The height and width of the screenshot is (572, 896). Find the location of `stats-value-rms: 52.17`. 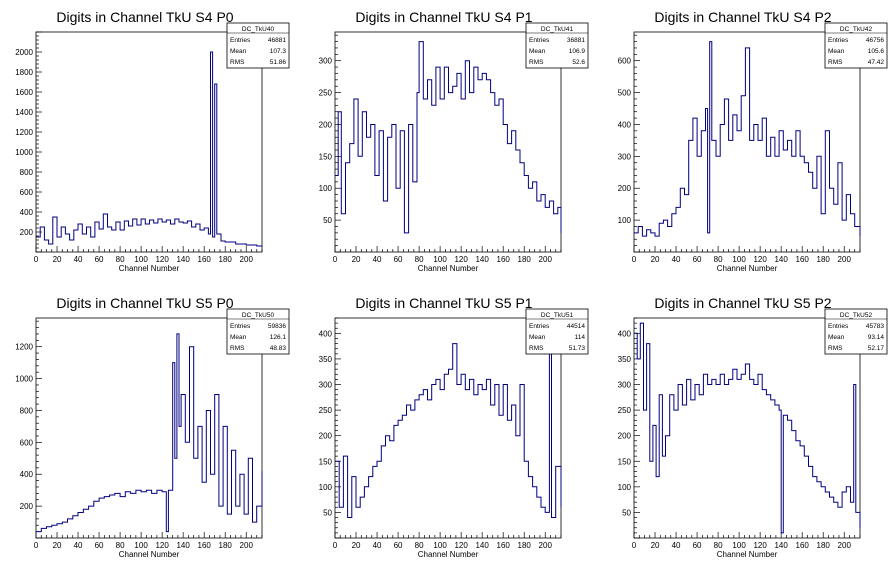

stats-value-rms: 52.17 is located at coordinates (876, 348).